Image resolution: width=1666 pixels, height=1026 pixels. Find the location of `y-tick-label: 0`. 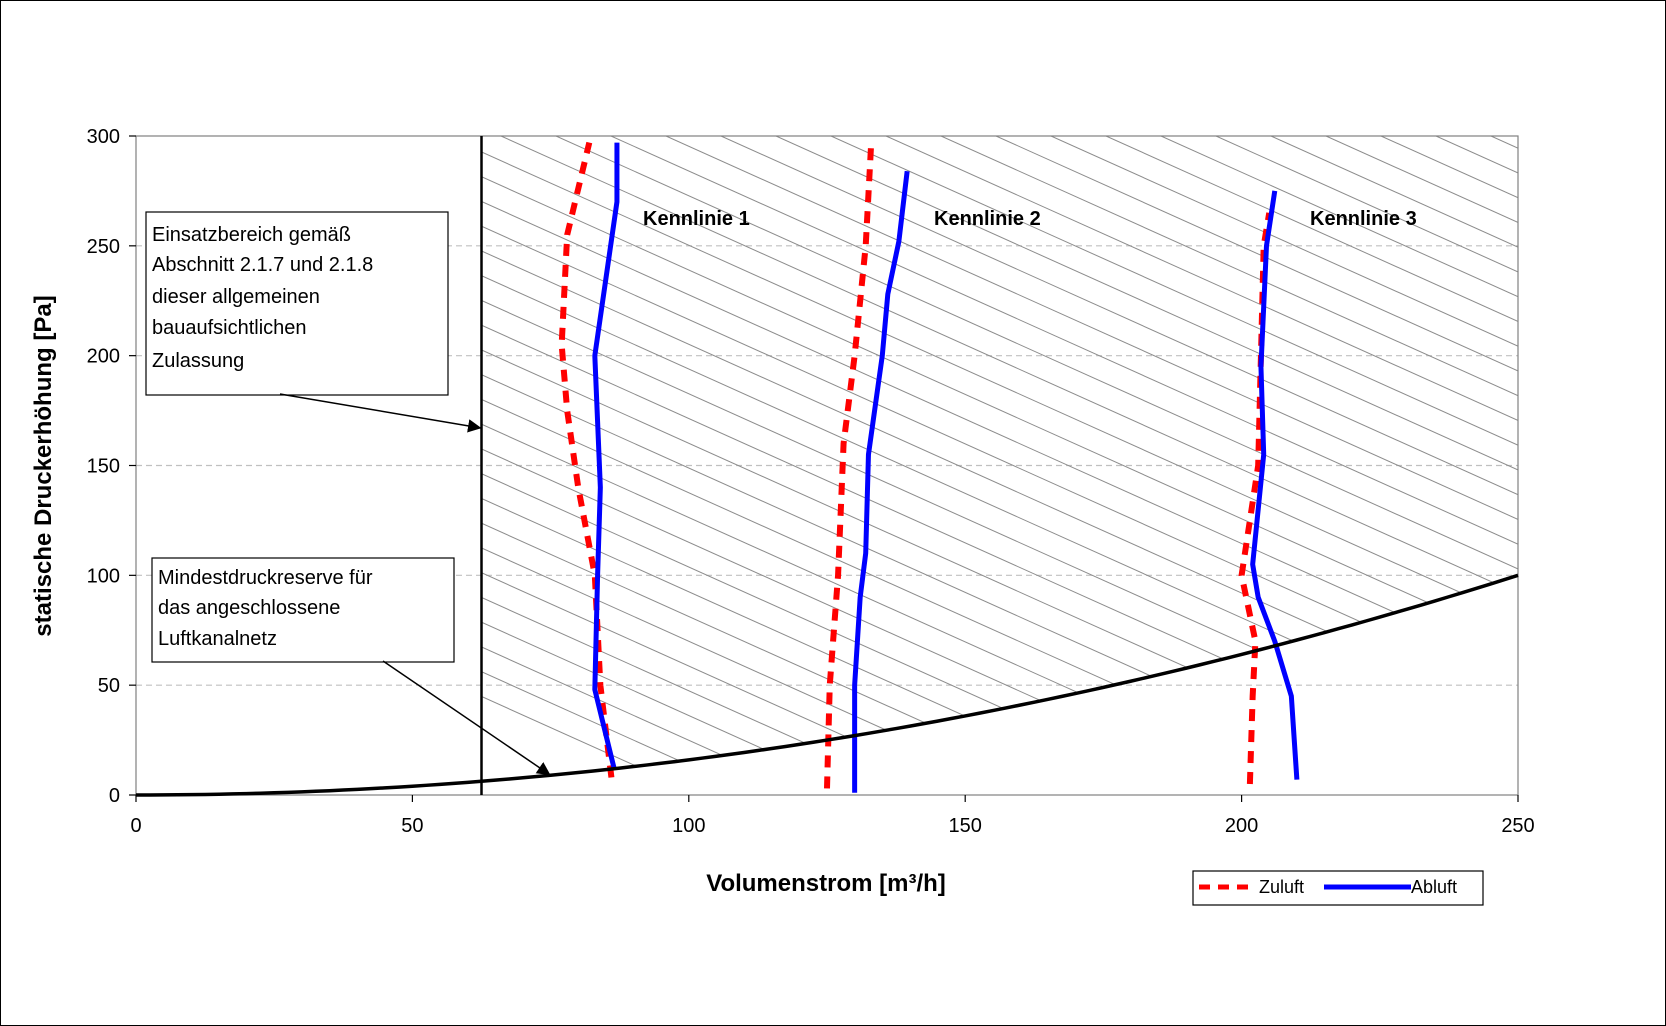

y-tick-label: 0 is located at coordinates (114, 796).